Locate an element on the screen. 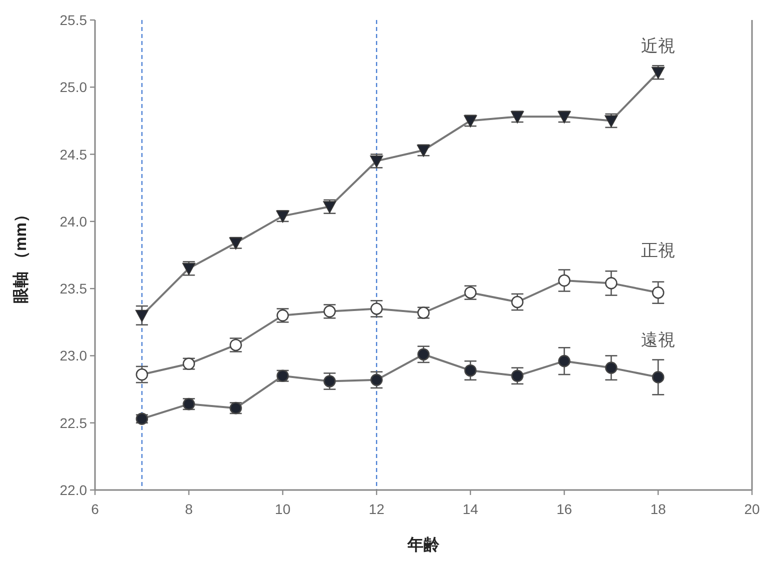 The height and width of the screenshot is (568, 770). y-axis-title: 眼軸 （mm） is located at coordinates (21, 255).